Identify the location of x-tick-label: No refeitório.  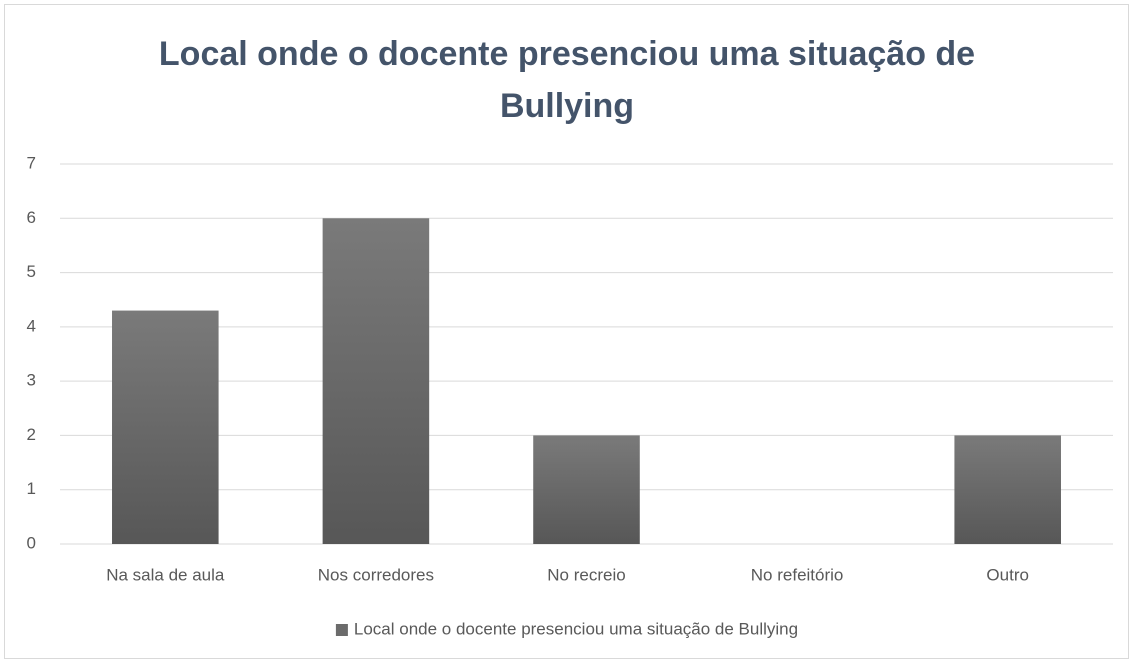
(797, 574).